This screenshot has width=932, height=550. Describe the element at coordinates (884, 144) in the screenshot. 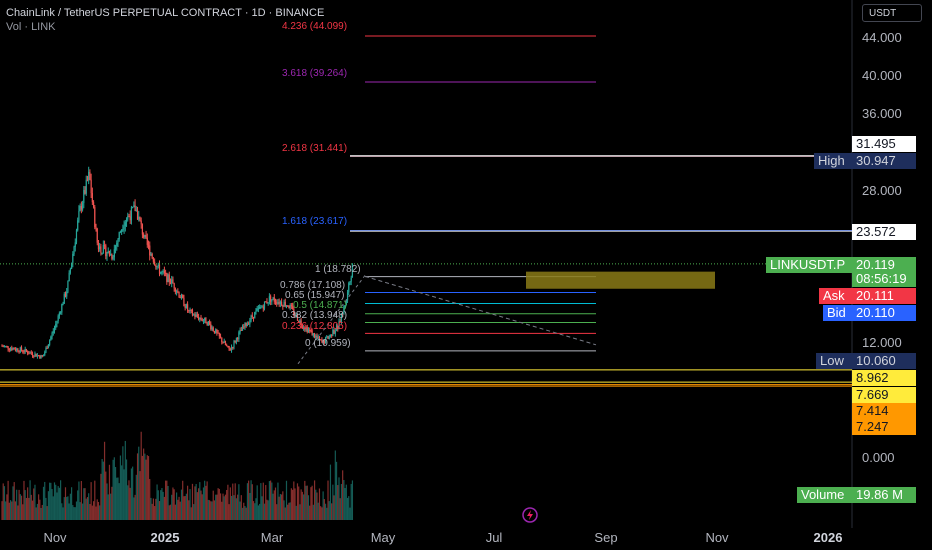

I see `level-tag-31495: 31.495` at that location.